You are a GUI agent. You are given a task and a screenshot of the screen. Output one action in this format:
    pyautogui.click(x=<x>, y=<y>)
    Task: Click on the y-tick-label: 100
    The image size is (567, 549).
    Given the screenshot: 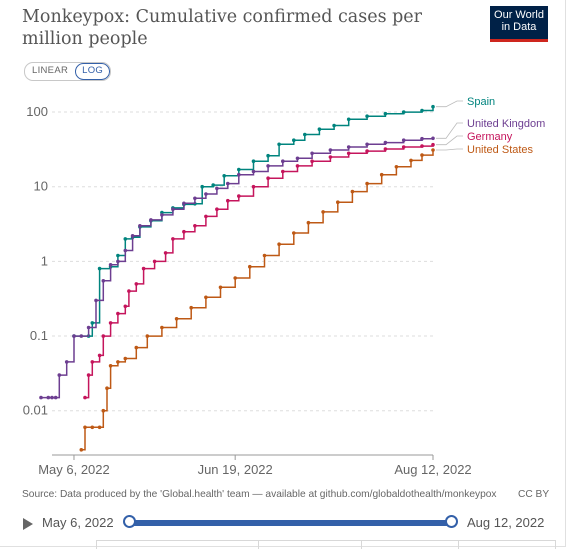 What is the action you would take?
    pyautogui.click(x=37, y=111)
    